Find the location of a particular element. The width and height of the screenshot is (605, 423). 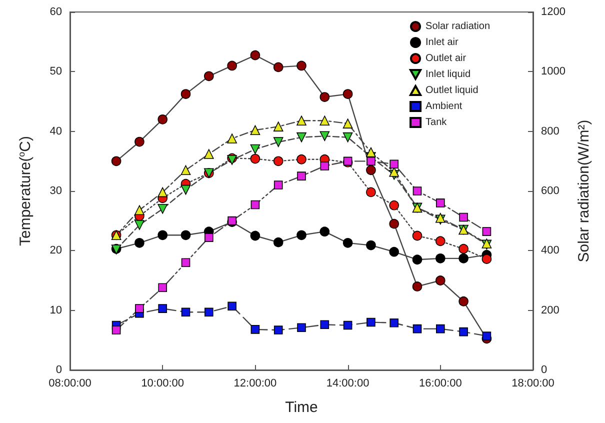

legend-label: Tank is located at coordinates (437, 122).